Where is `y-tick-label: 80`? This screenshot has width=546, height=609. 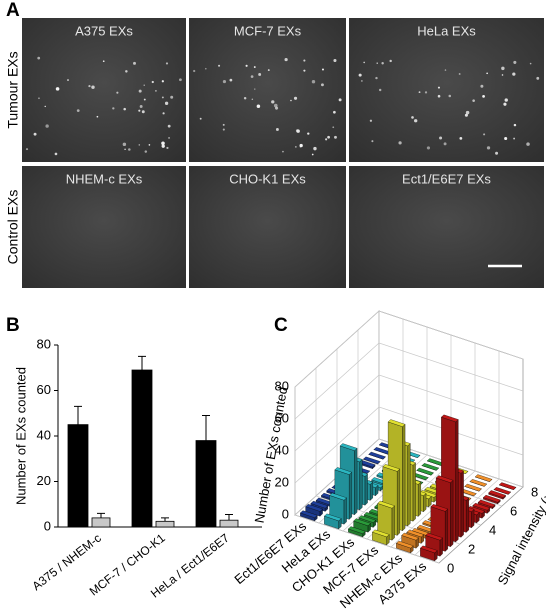 y-tick-label: 80 is located at coordinates (44, 343).